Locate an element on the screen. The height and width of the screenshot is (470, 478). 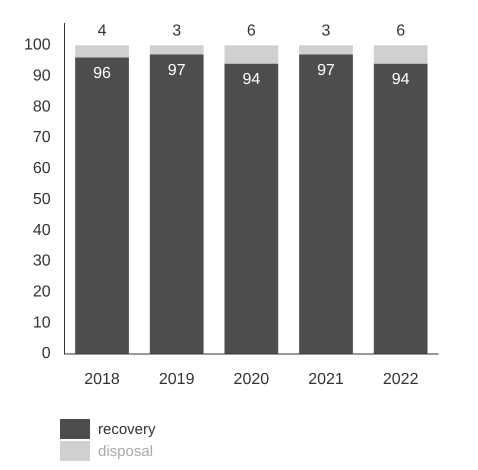
x-tick-label: 2021 is located at coordinates (326, 379).